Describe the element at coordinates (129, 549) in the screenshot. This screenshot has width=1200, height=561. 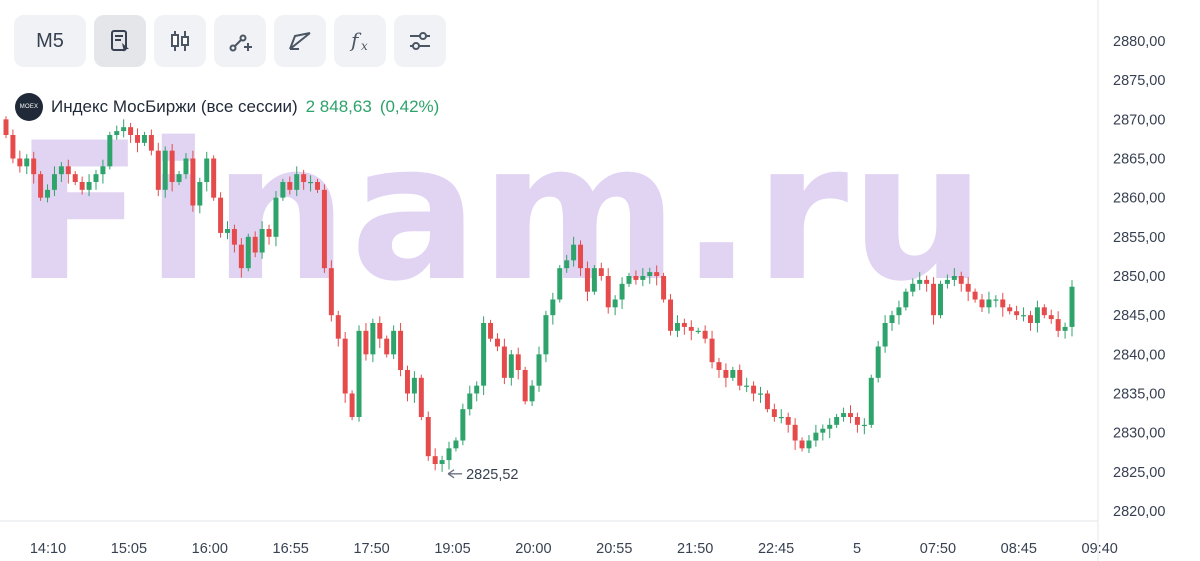
I see `x-tick-label: 15:05` at that location.